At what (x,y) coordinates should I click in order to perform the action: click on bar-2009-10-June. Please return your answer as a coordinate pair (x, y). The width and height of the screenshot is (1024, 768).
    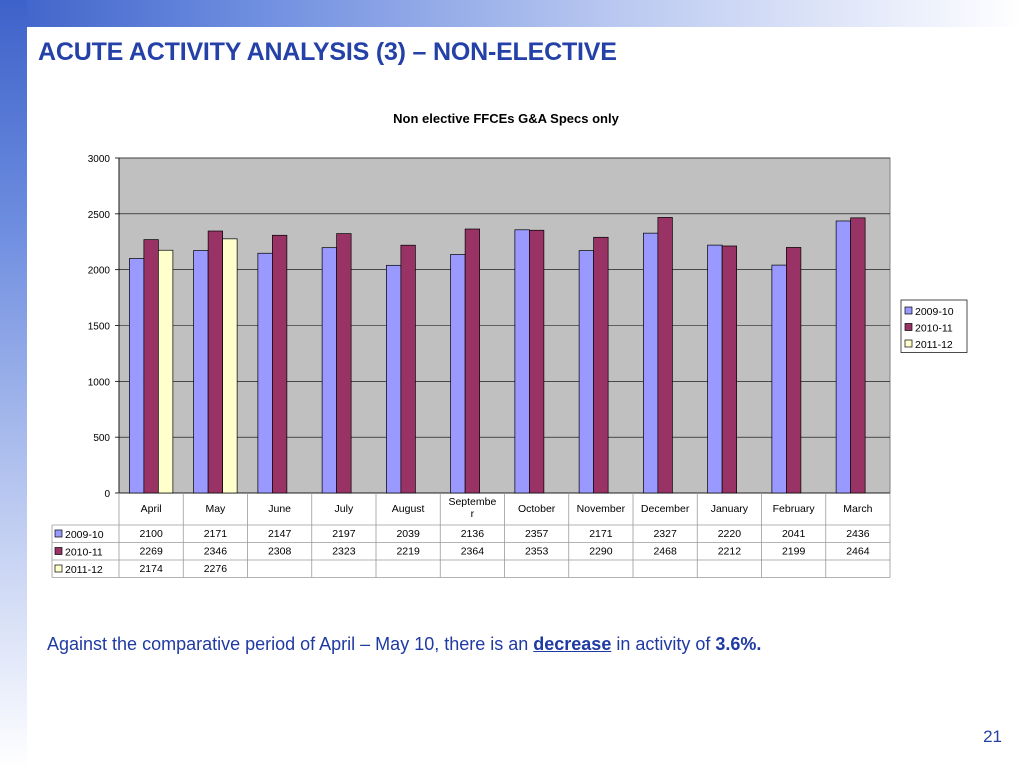
    Looking at the image, I should click on (265, 373).